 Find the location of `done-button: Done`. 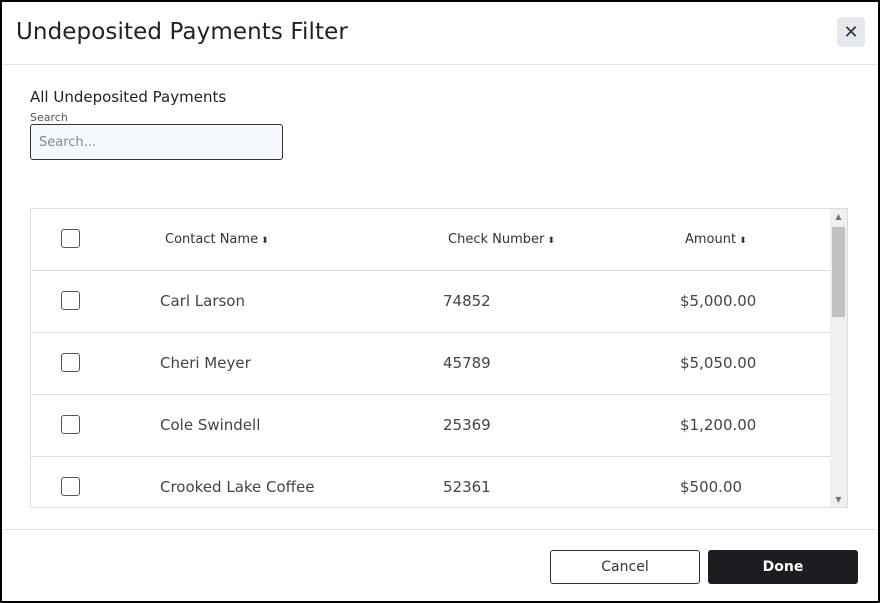

done-button: Done is located at coordinates (783, 567).